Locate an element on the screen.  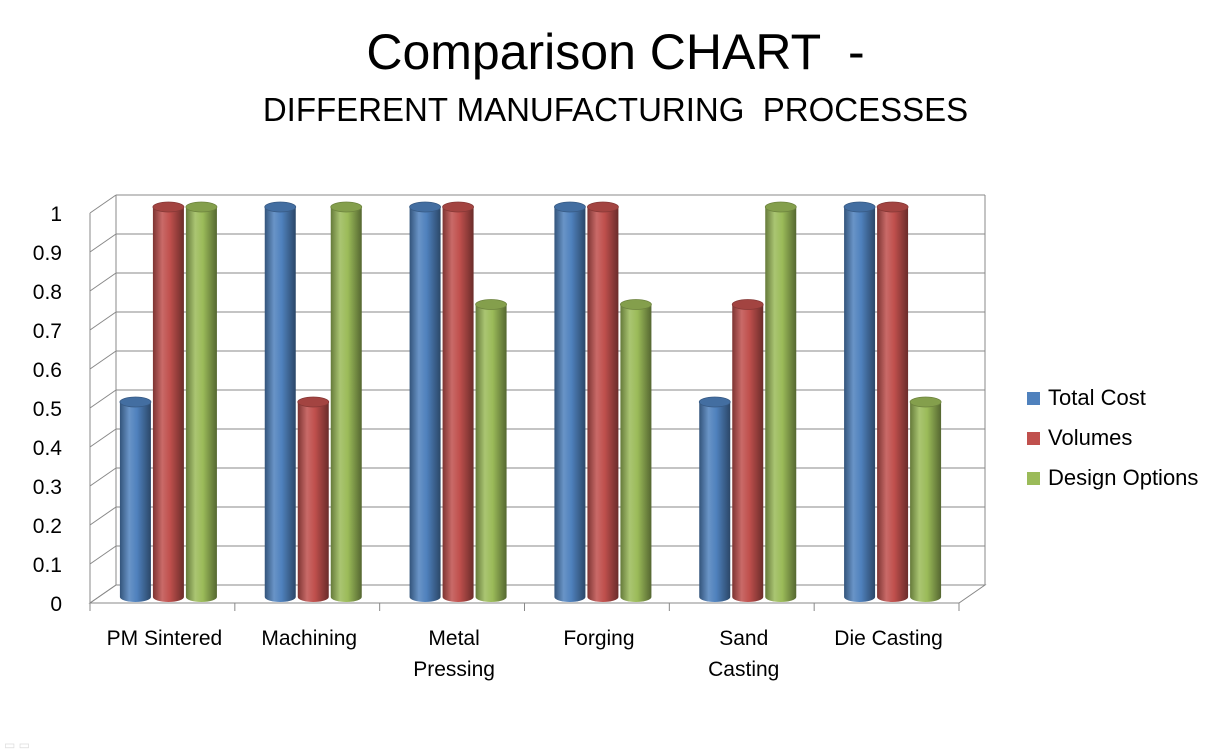
y-tick-label: 0.2 is located at coordinates (47, 526).